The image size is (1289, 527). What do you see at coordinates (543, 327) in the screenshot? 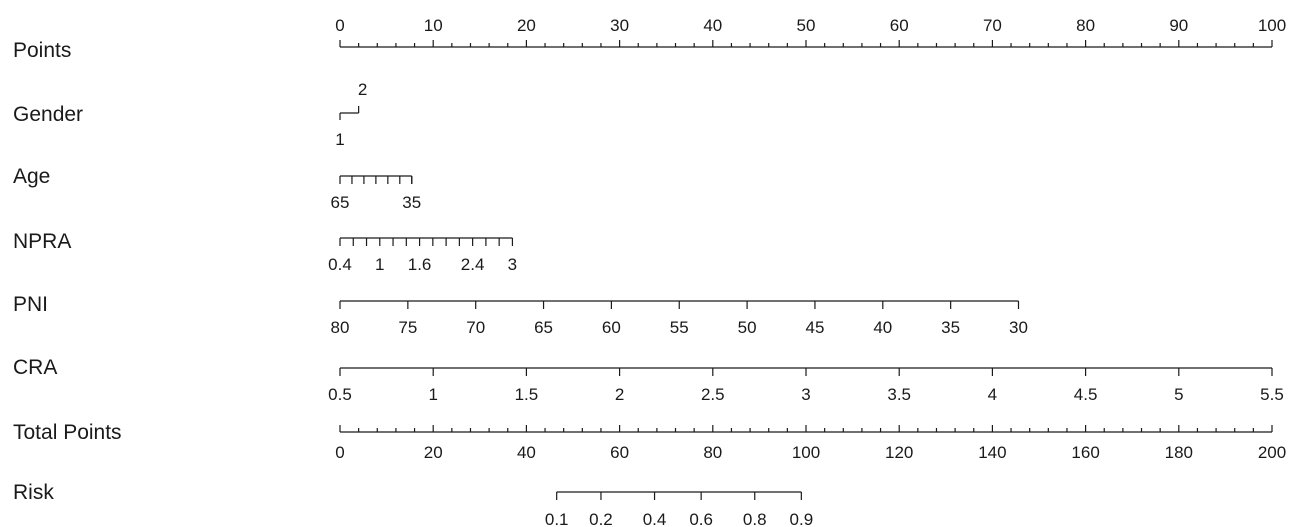
I see `pni-tick-label: 65` at bounding box center [543, 327].